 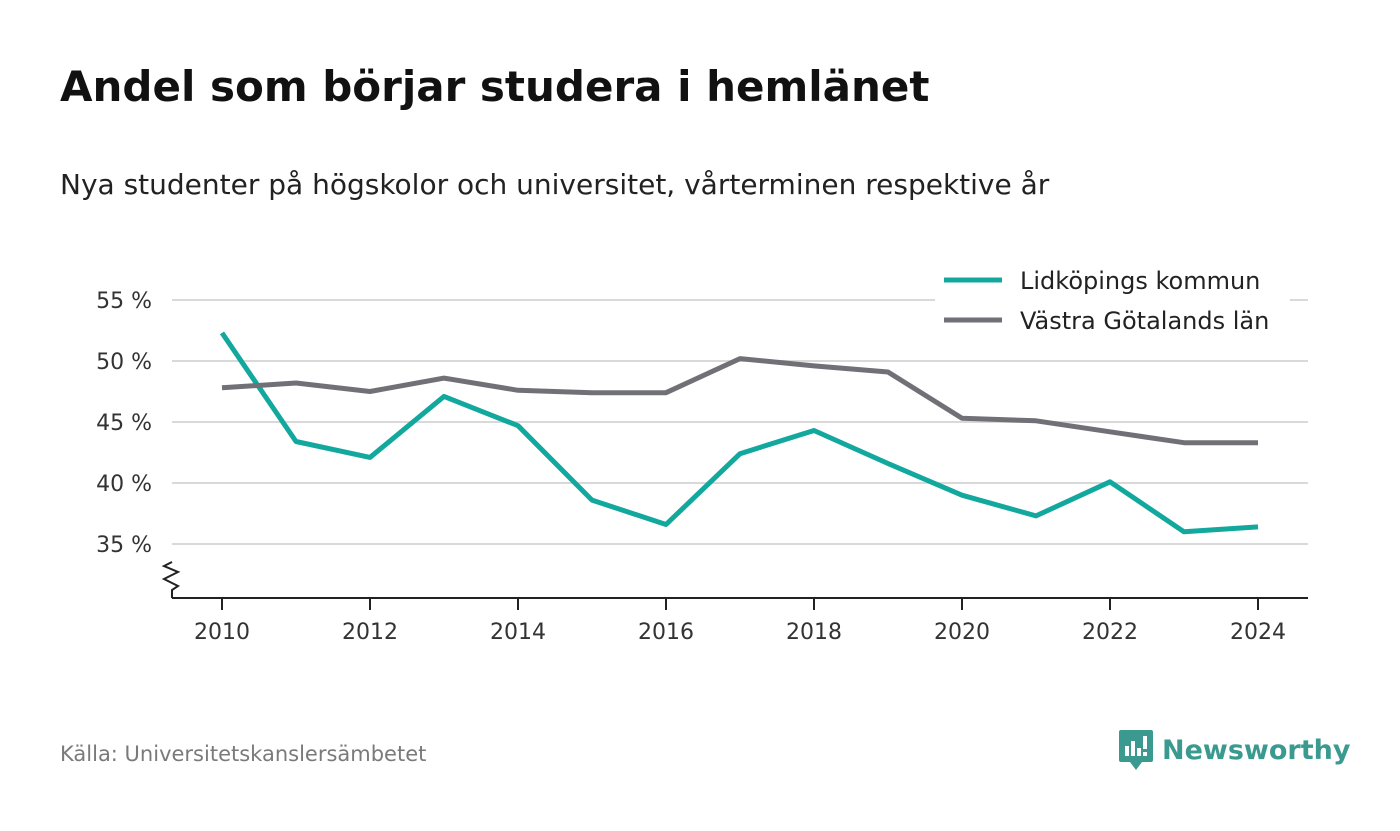 I want to click on source-note: Källa: Universitetskanslersämbetet, so click(x=243, y=754).